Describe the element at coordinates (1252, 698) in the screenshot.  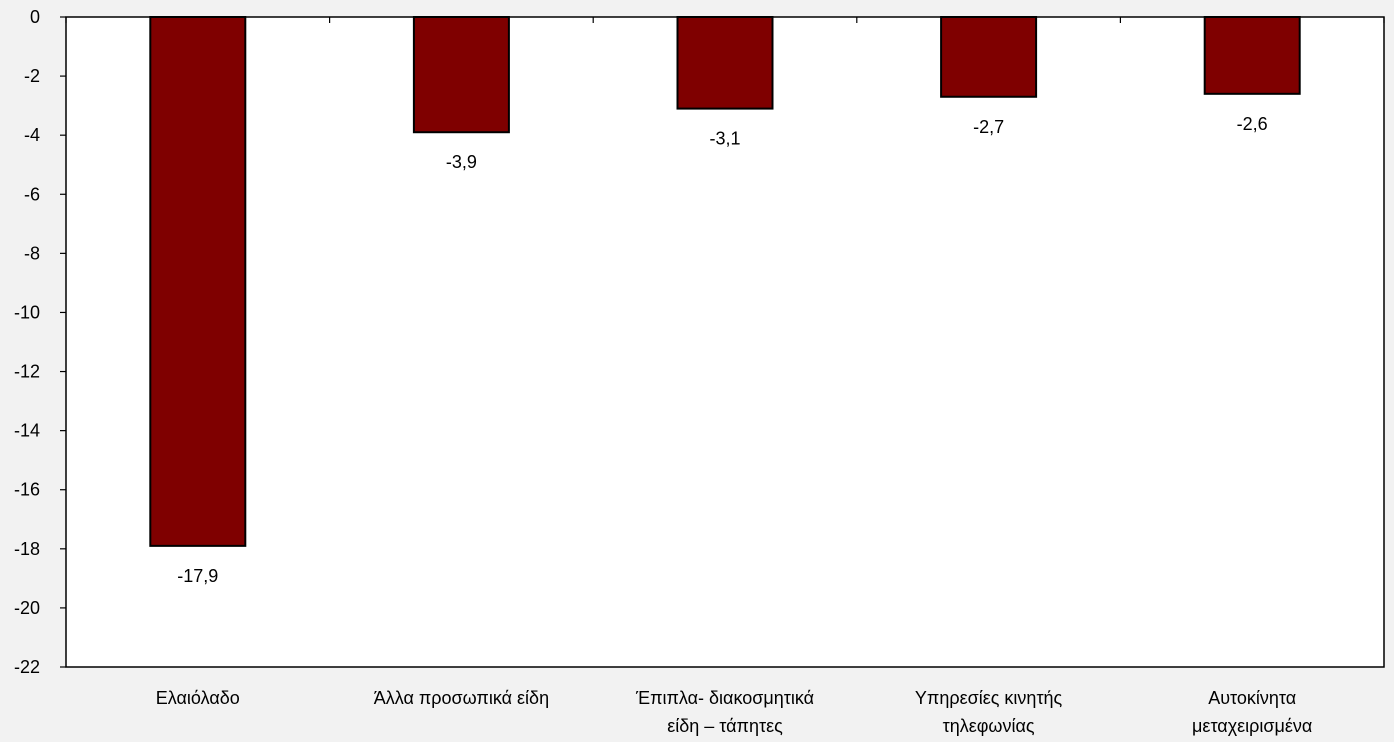
I see `x-tick-label: Αυτοκίνητα` at that location.